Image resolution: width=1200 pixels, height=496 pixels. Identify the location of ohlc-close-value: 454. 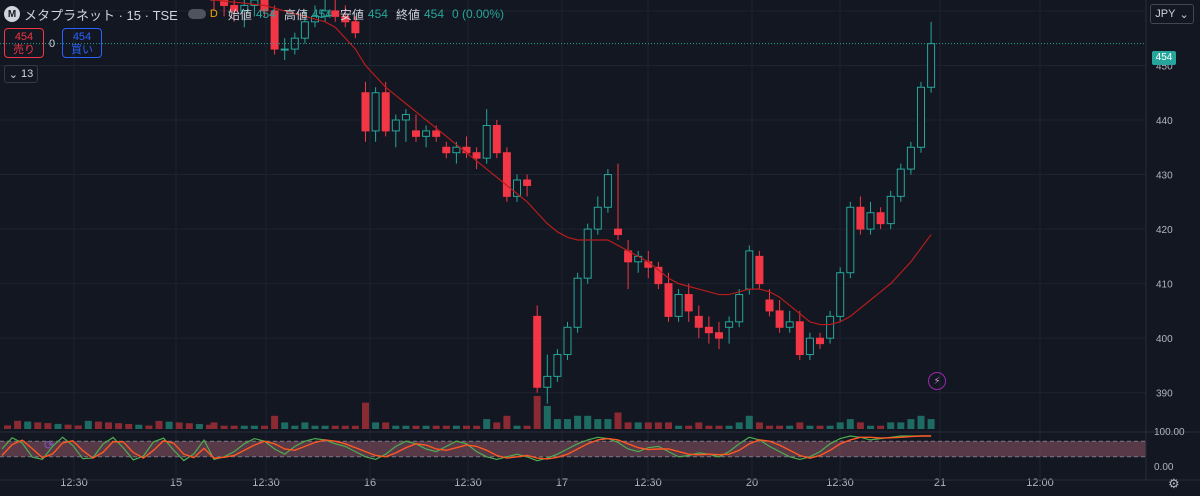
(433, 14).